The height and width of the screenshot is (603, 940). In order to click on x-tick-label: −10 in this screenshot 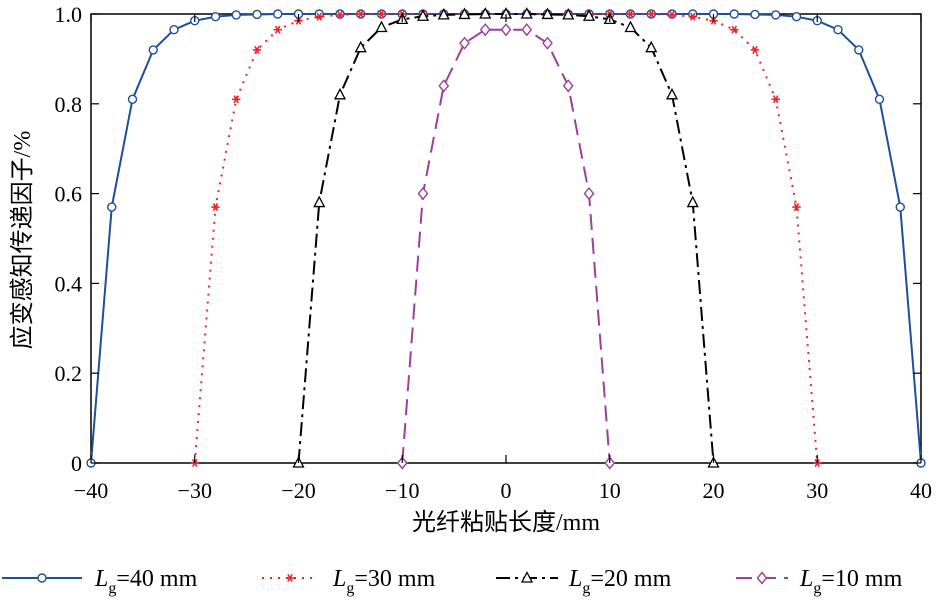, I will do `click(402, 490)`.